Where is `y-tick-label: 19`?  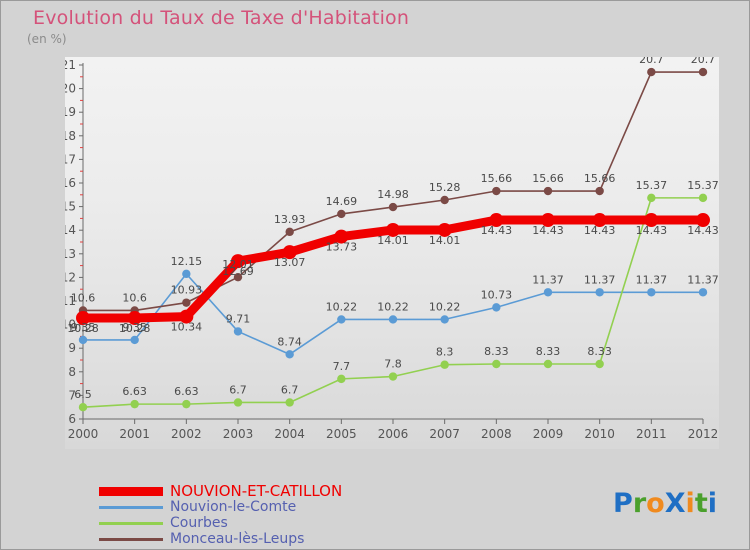 y-tick-label: 19 is located at coordinates (70, 112).